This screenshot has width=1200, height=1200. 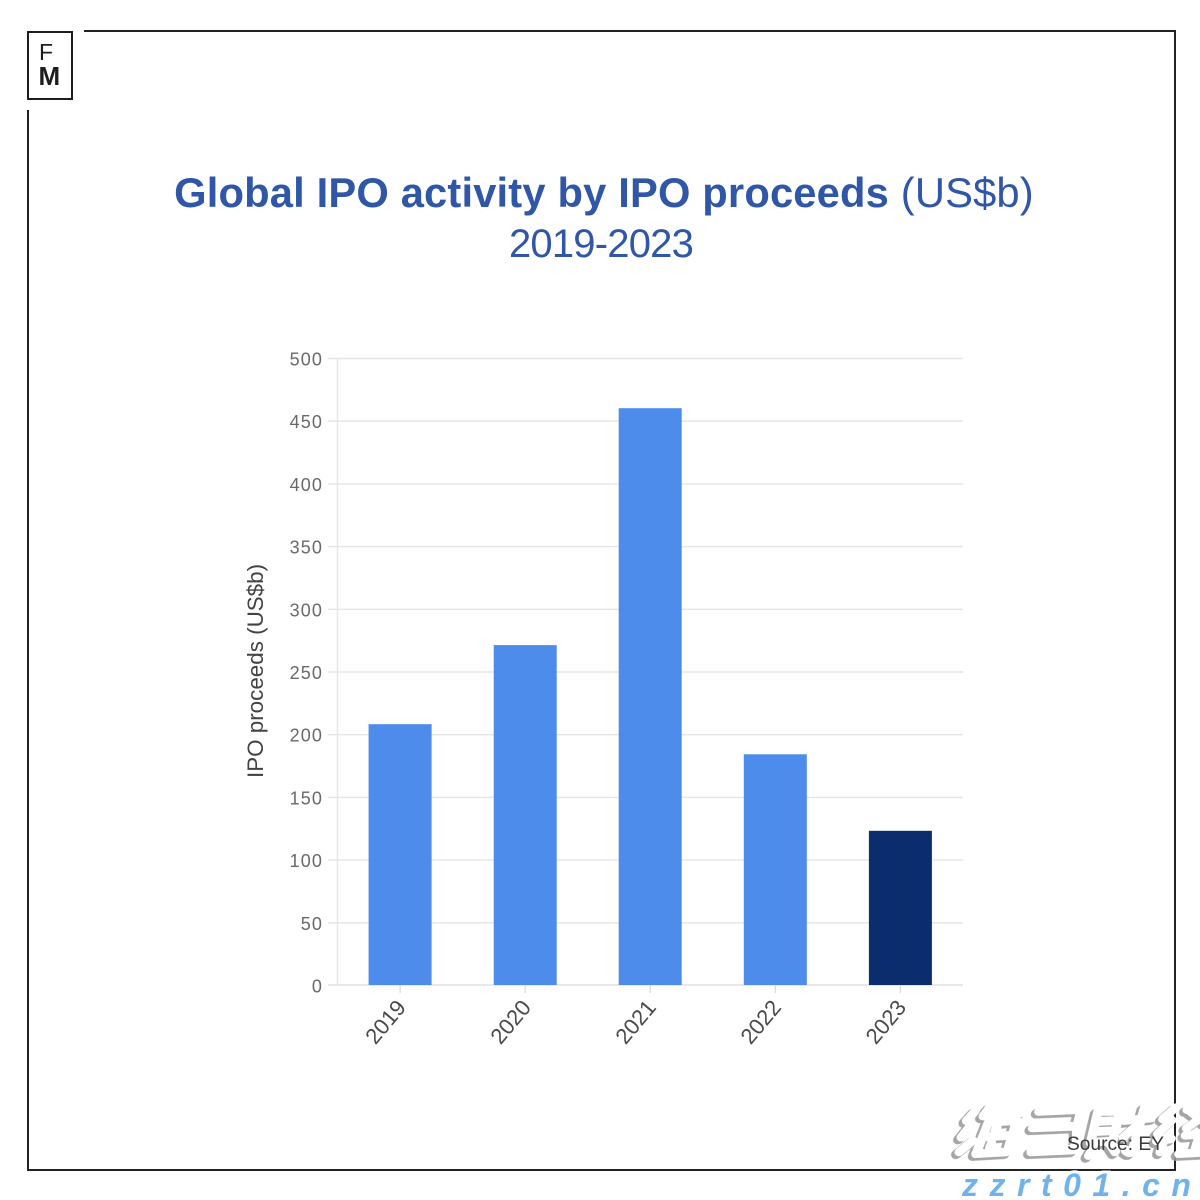 I want to click on svg-text: 300, so click(x=306, y=610).